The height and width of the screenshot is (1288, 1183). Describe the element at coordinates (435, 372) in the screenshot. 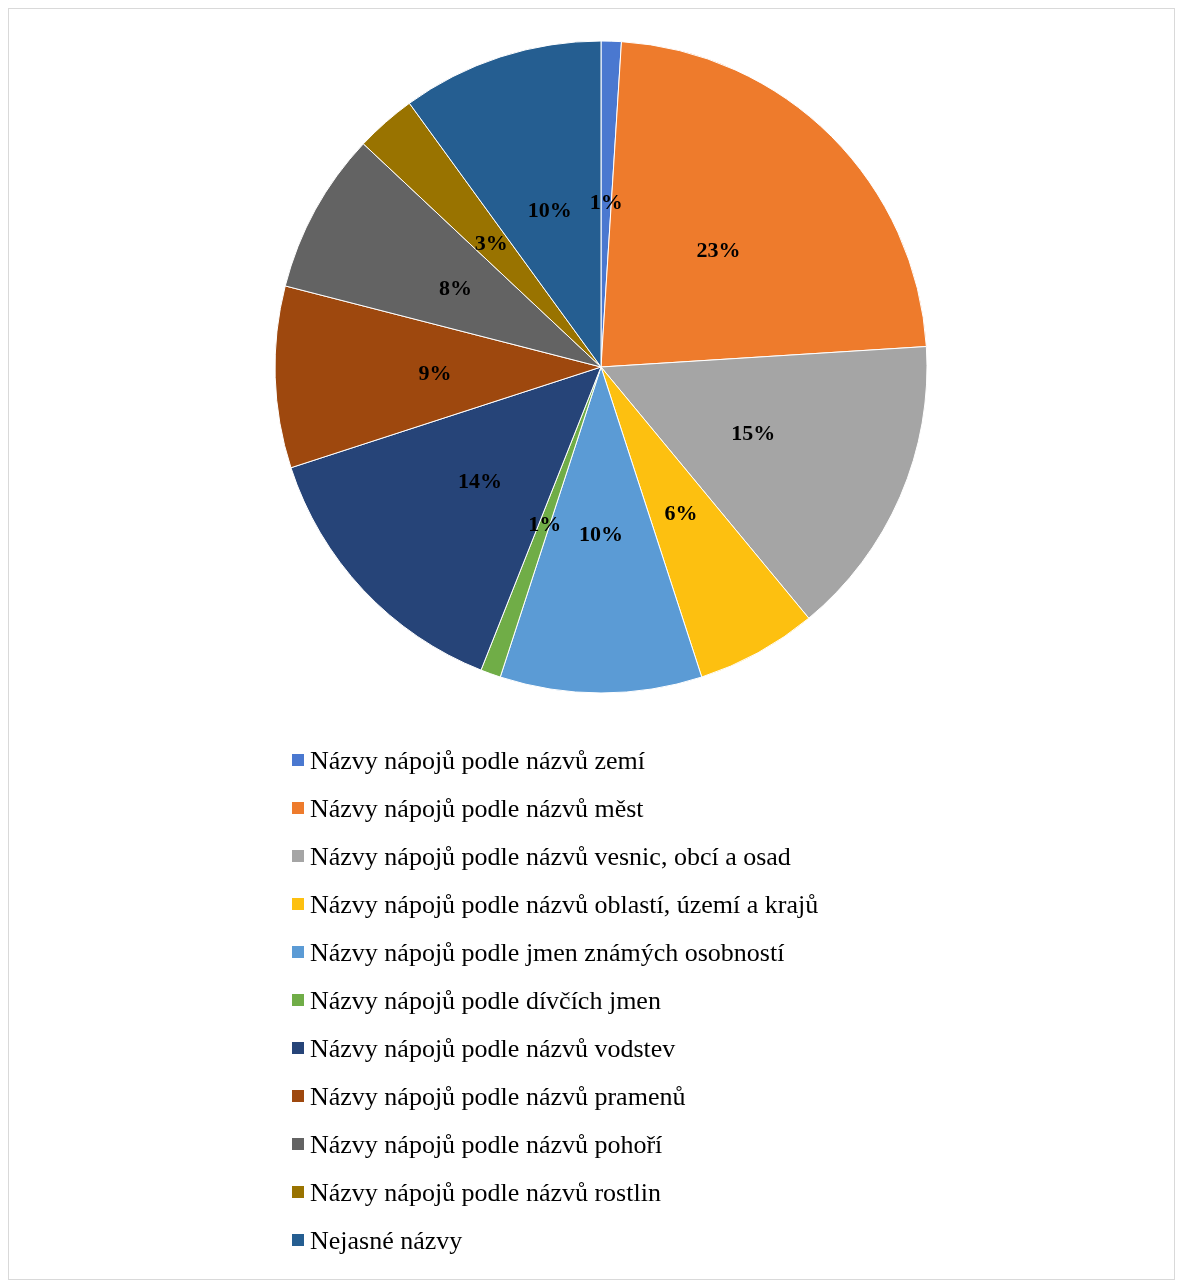

I see `data-label: 9%` at that location.